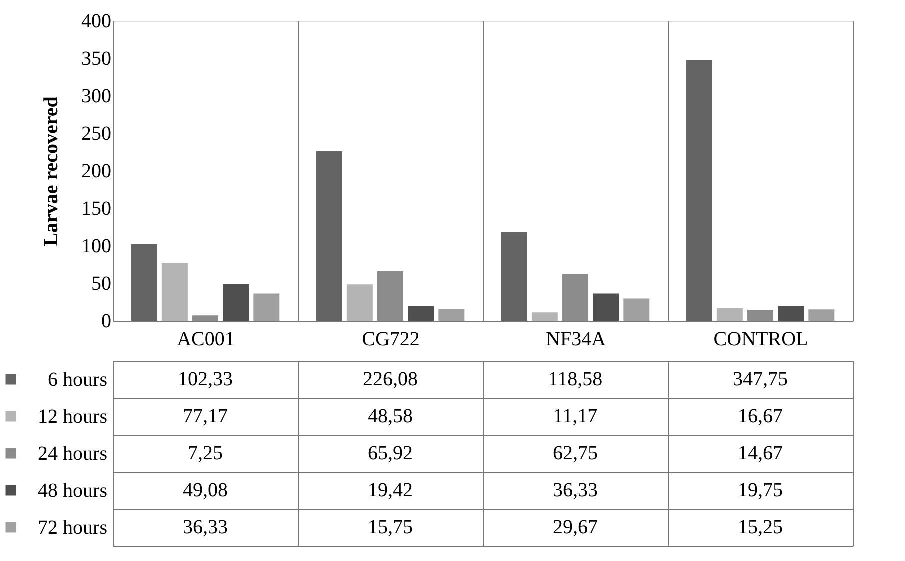 This screenshot has height=561, width=905. What do you see at coordinates (575, 527) in the screenshot?
I see `data-label: 29,67` at bounding box center [575, 527].